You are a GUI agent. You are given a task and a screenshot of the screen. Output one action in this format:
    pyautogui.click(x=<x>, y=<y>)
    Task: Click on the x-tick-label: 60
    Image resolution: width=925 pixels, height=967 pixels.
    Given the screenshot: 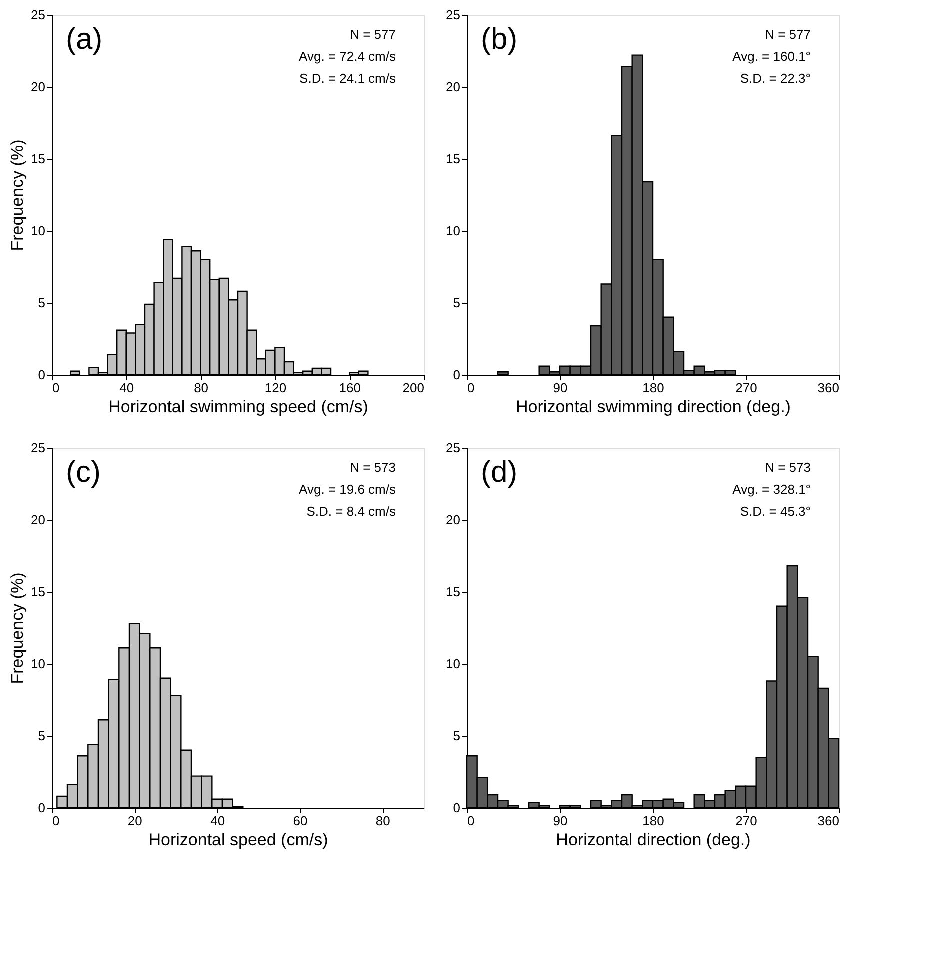 What is the action you would take?
    pyautogui.click(x=300, y=821)
    